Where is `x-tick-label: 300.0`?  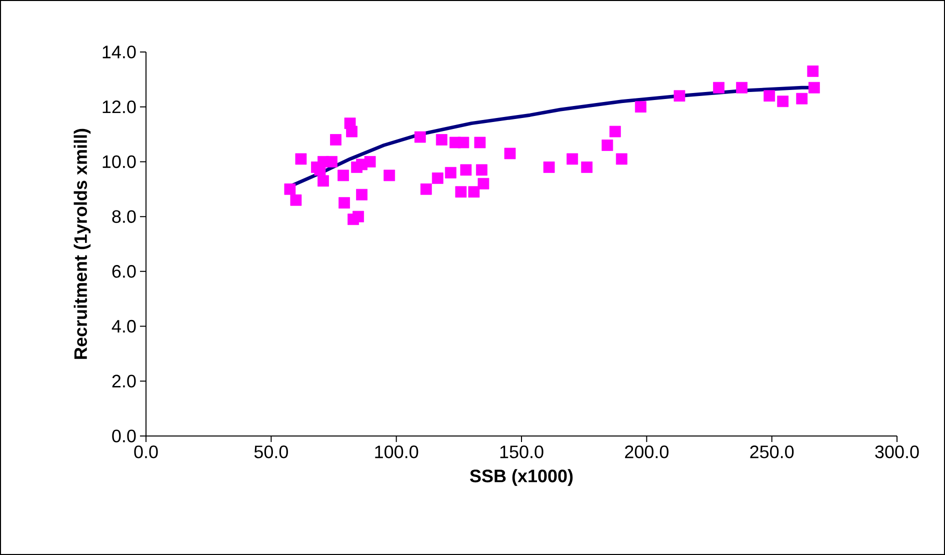
x-tick-label: 300.0 is located at coordinates (897, 452).